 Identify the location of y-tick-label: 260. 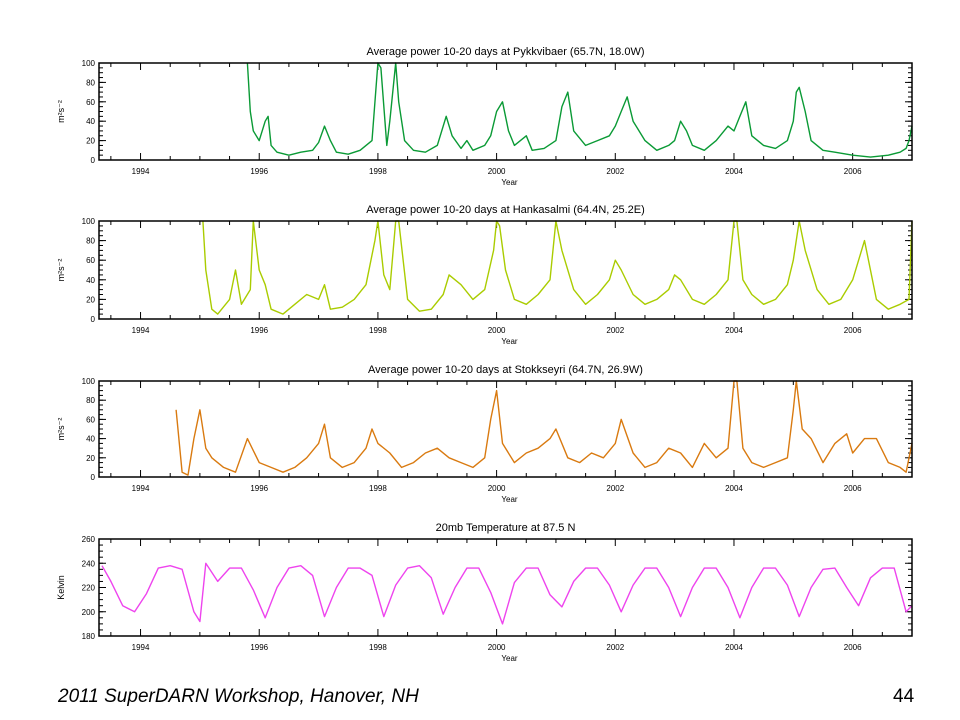
(89, 539).